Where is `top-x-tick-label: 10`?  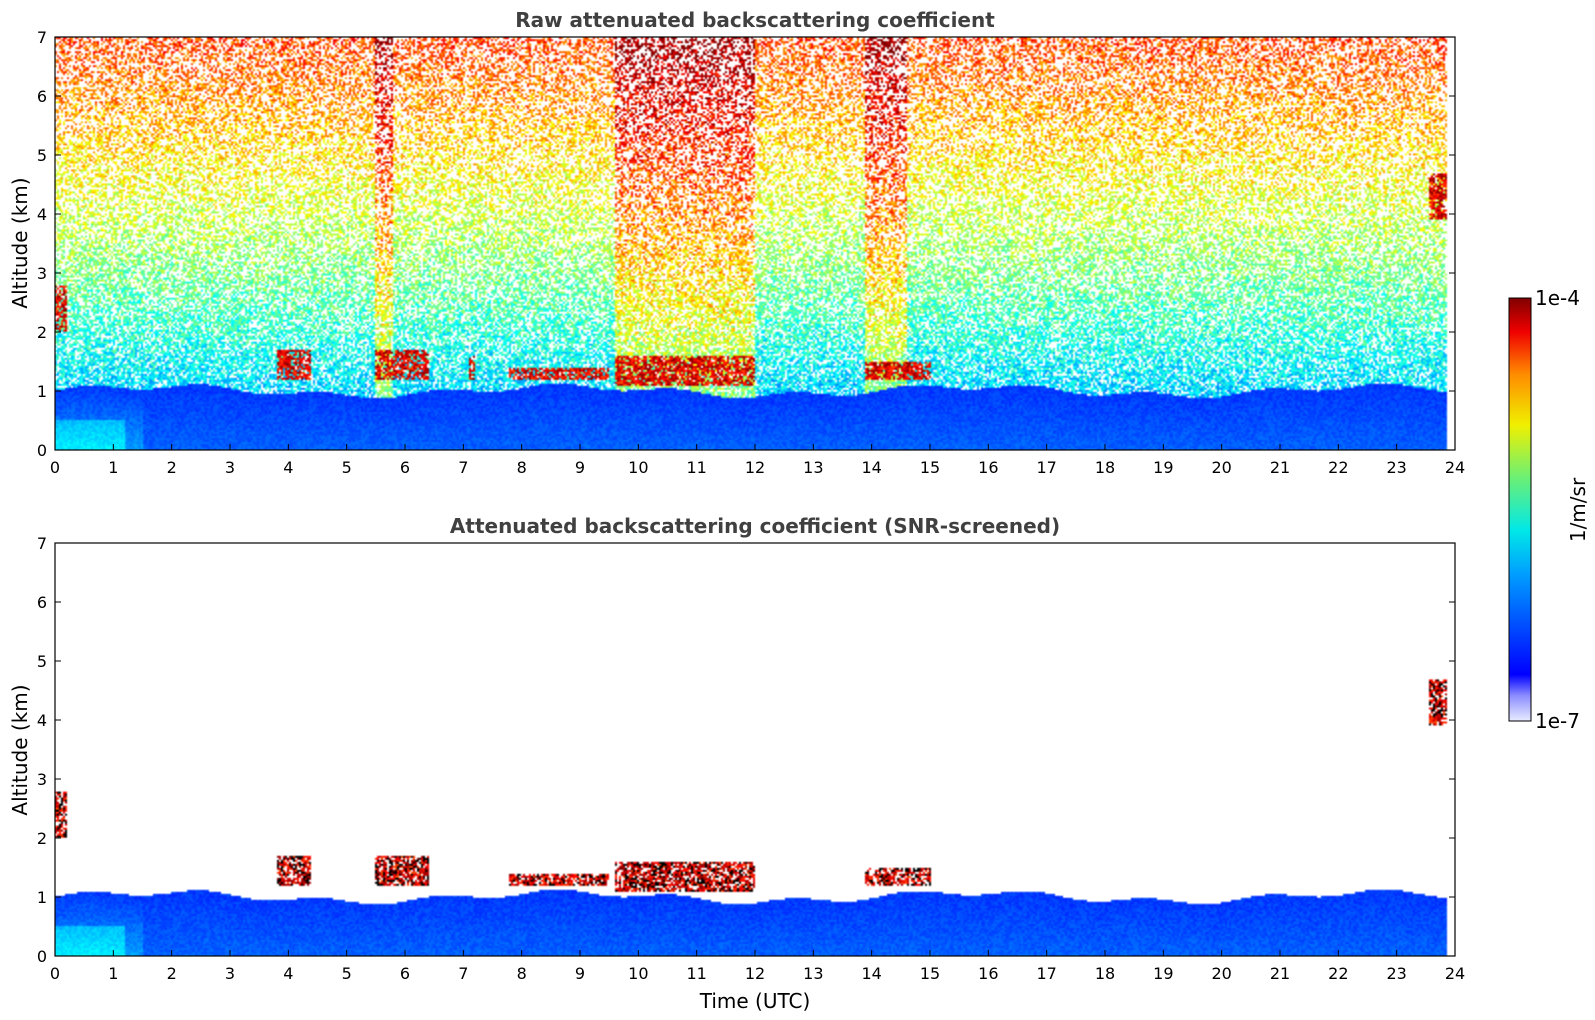
top-x-tick-label: 10 is located at coordinates (638, 467).